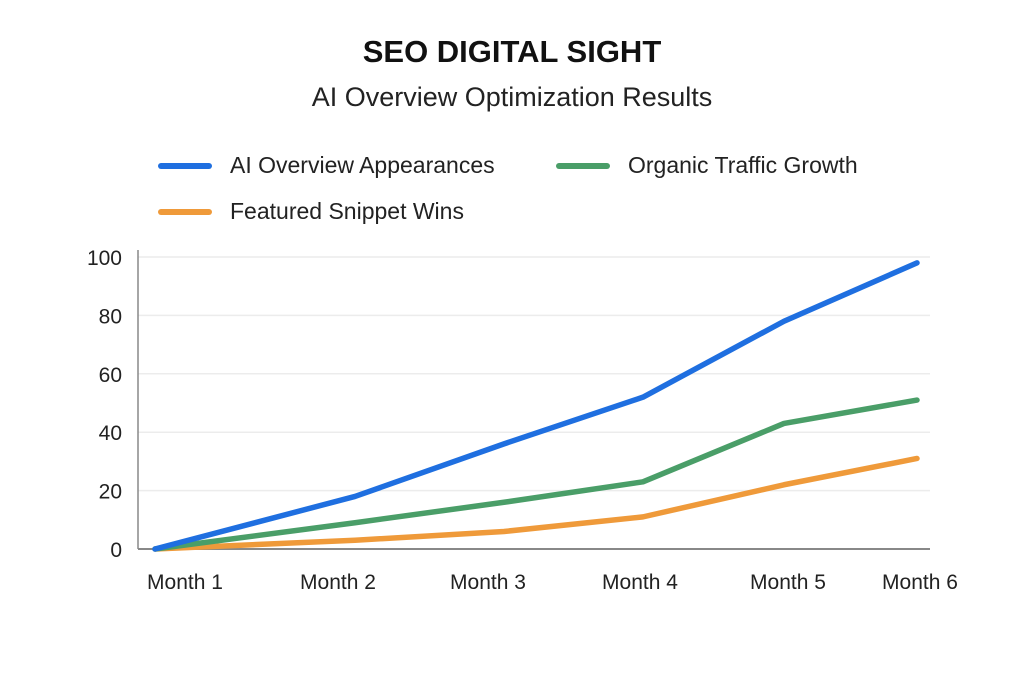 The width and height of the screenshot is (1024, 682). Describe the element at coordinates (110, 492) in the screenshot. I see `y-tick-label: 20` at that location.